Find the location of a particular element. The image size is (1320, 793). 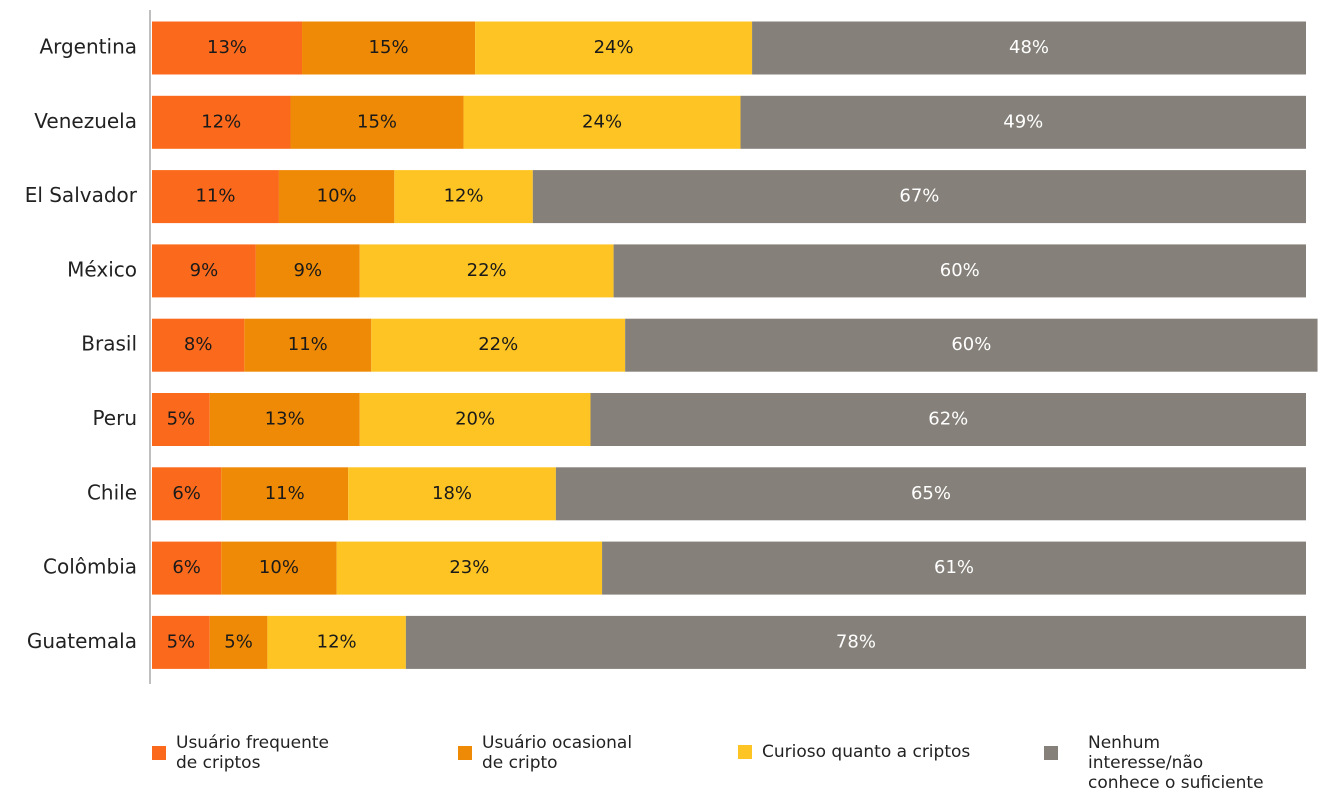

category-label: Colômbia is located at coordinates (90, 567).